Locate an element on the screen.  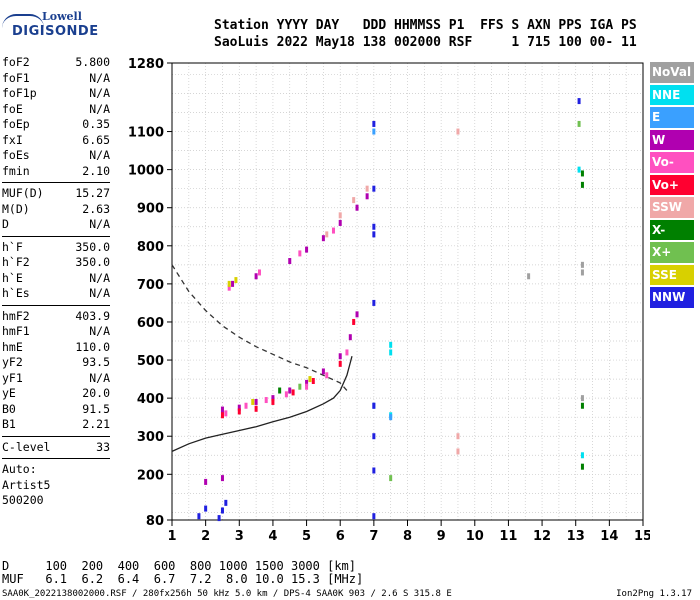
legend-item-noval: NoVal is located at coordinates (672, 72).